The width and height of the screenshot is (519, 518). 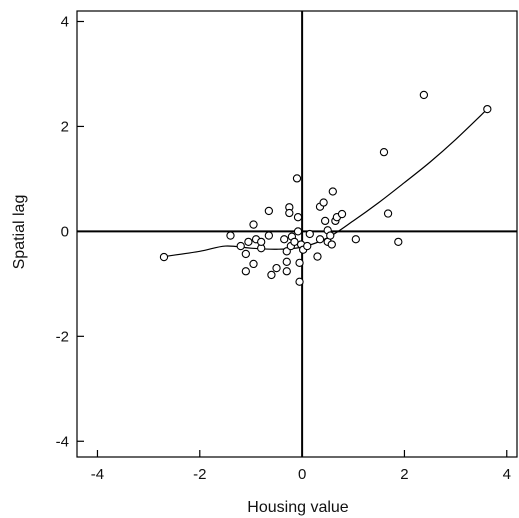 What do you see at coordinates (199, 474) in the screenshot?
I see `x-tick-label: -2` at bounding box center [199, 474].